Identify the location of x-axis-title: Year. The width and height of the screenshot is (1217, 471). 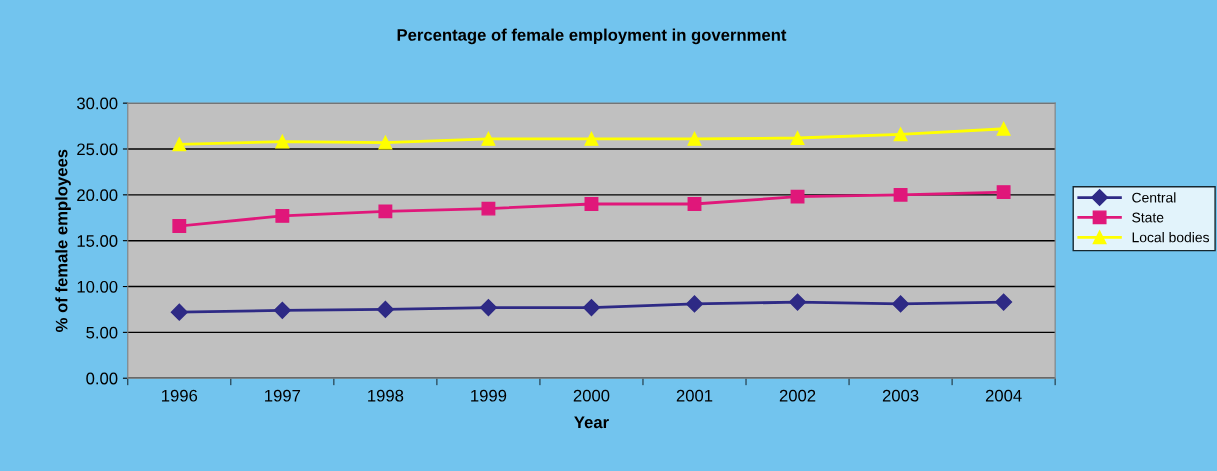
(591, 422).